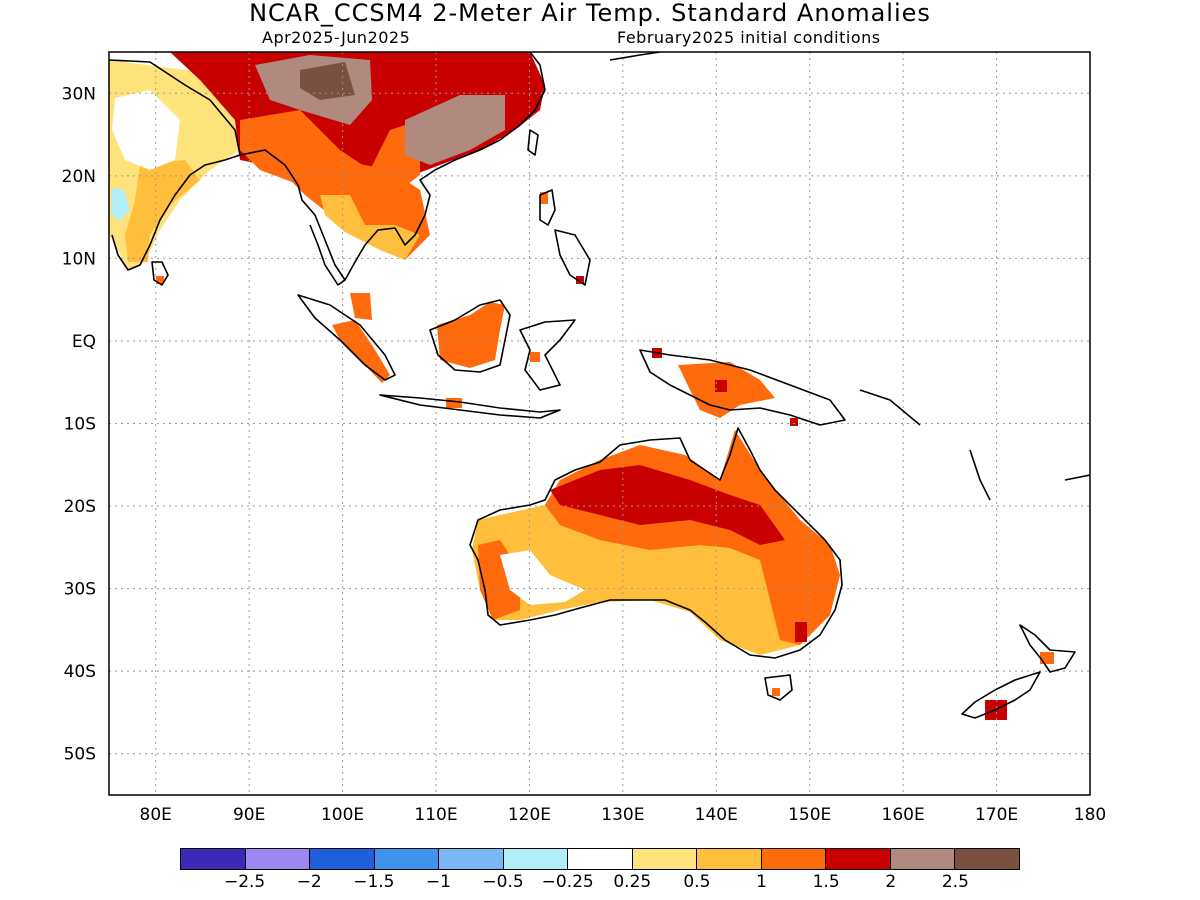 This screenshot has height=900, width=1200. I want to click on lat-tick-label: 10S, so click(80, 425).